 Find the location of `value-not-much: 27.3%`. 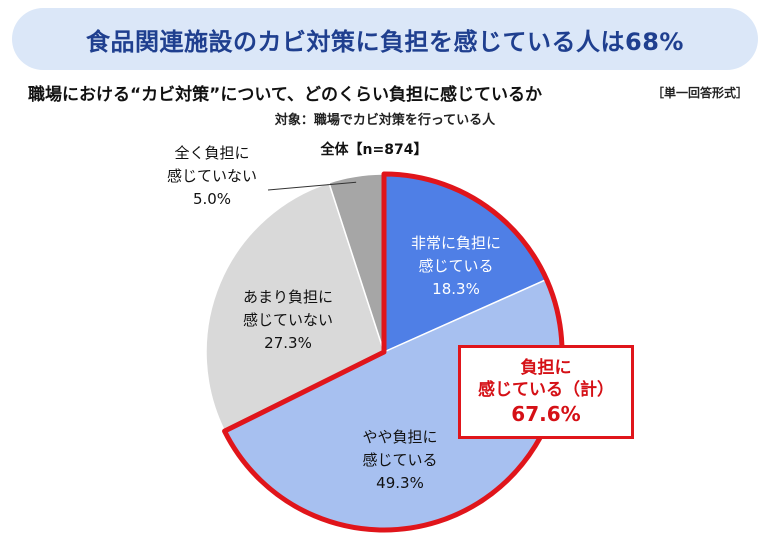

value-not-much: 27.3% is located at coordinates (288, 343).